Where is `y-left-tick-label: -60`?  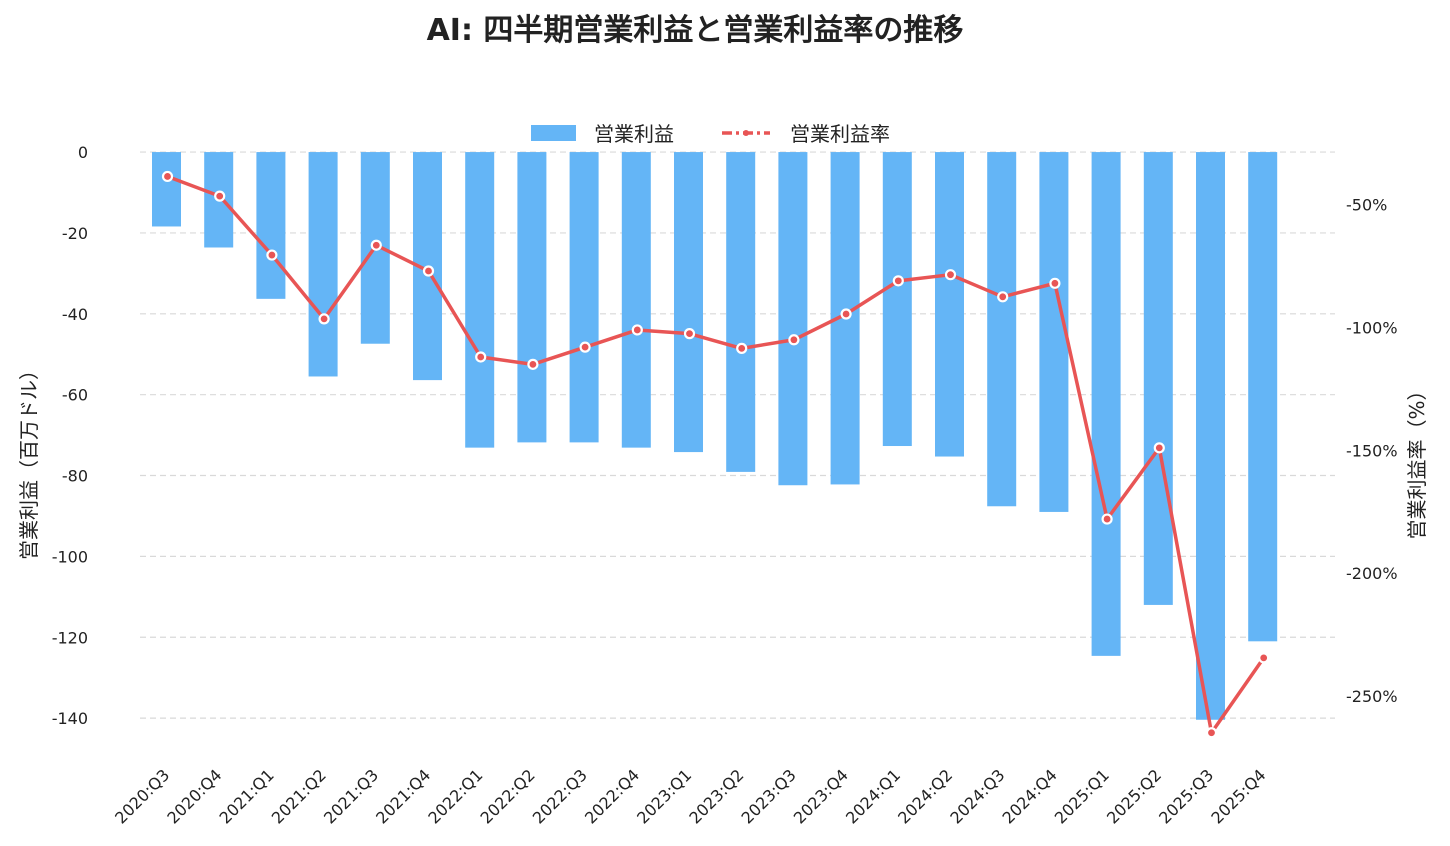 y-left-tick-label: -60 is located at coordinates (75, 395).